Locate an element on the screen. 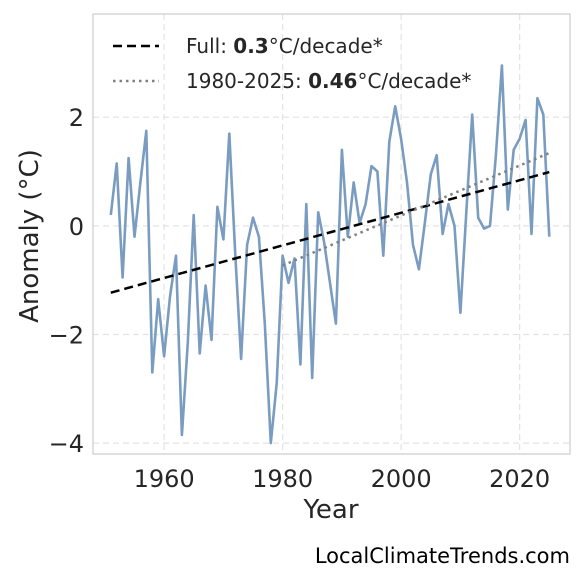 The image size is (585, 580). x-tick-label: 2020 is located at coordinates (519, 479).